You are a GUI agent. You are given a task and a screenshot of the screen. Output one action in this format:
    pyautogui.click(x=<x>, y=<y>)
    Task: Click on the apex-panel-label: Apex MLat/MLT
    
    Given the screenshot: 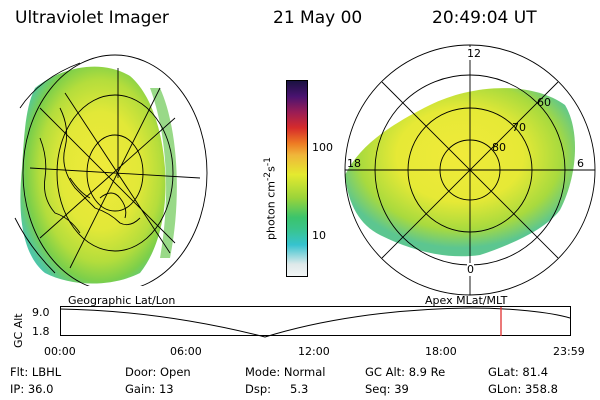 What is the action you would take?
    pyautogui.click(x=466, y=300)
    